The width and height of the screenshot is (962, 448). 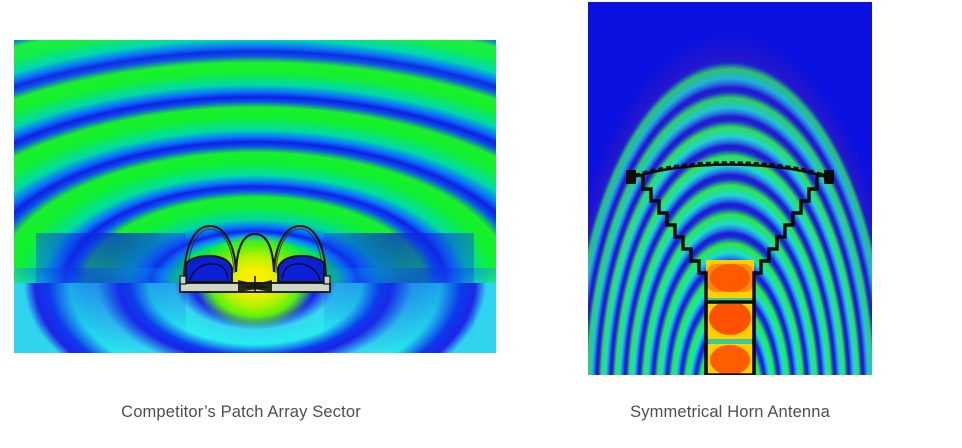 I want to click on antenna-geometry-horn, so click(x=730, y=268).